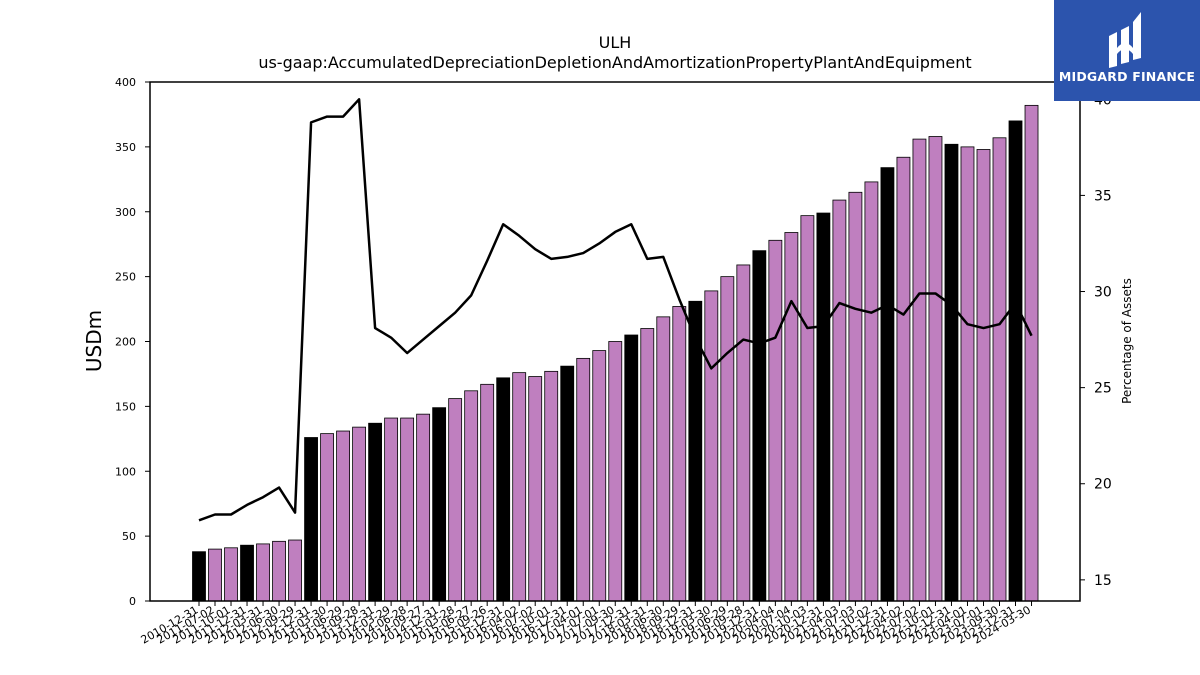  What do you see at coordinates (1103, 389) in the screenshot?
I see `y2-tick-label: 25` at bounding box center [1103, 389].